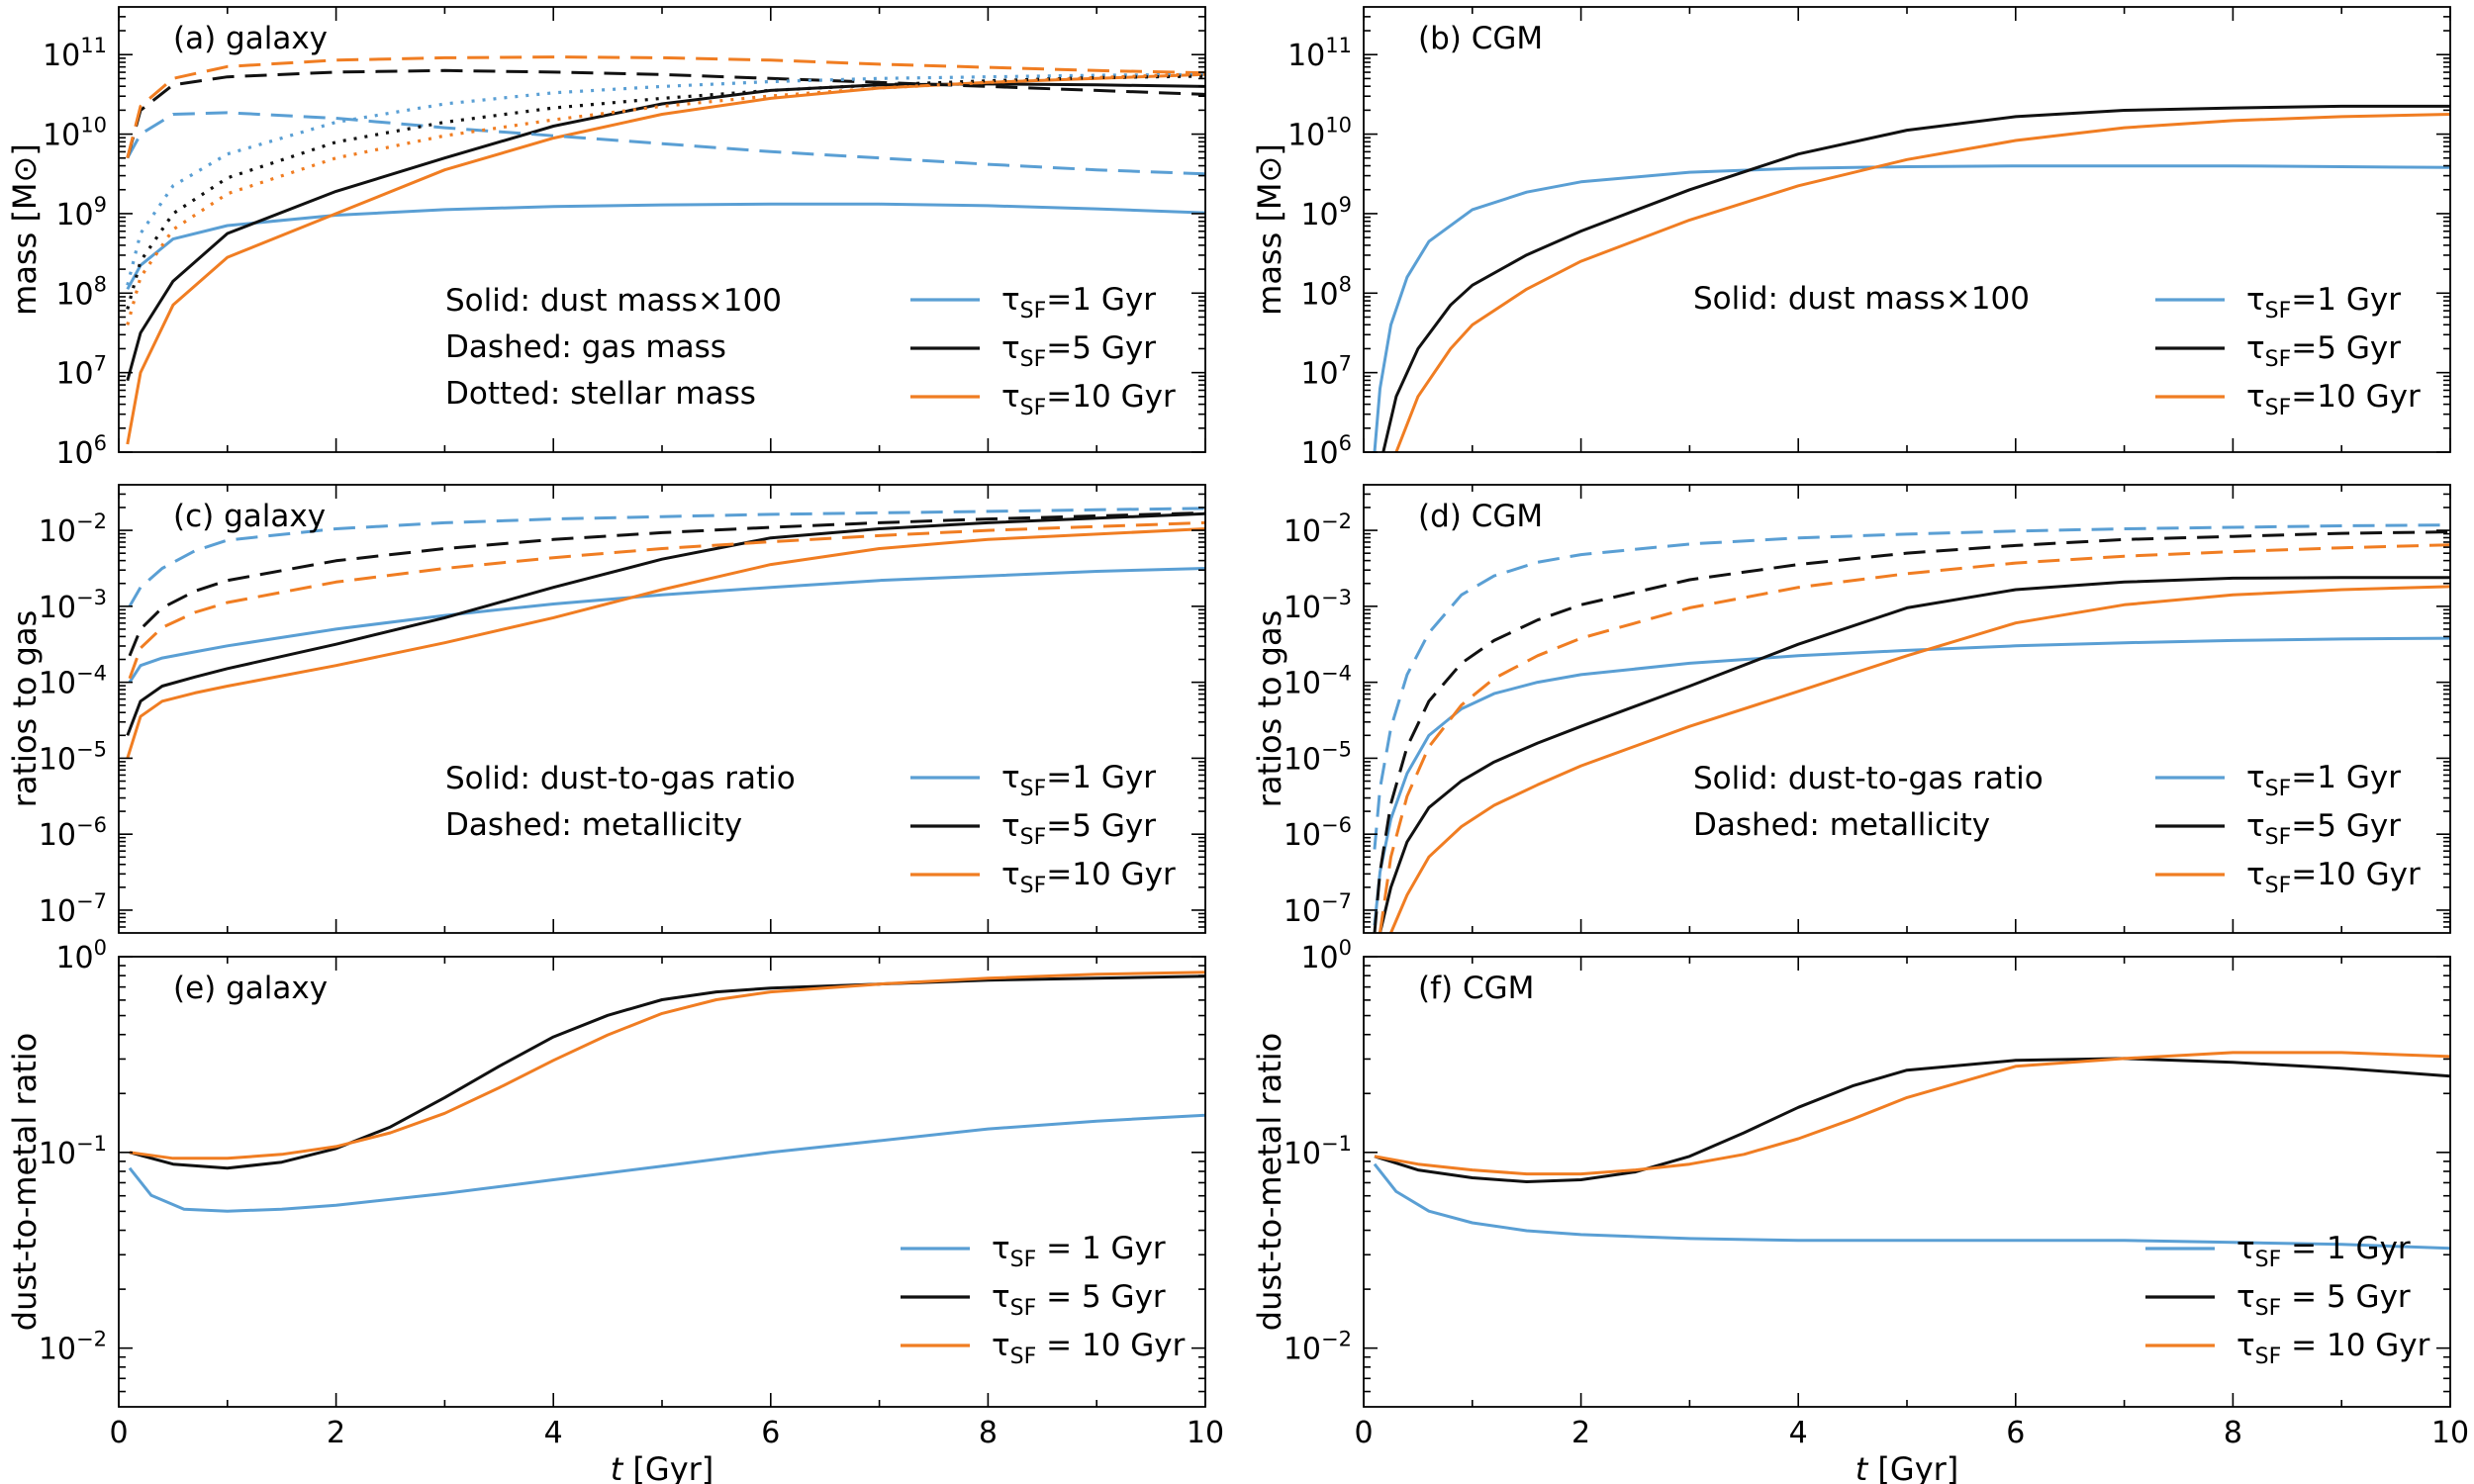  Describe the element at coordinates (1842, 825) in the screenshot. I see `annotation: Dashed: metallicity` at that location.